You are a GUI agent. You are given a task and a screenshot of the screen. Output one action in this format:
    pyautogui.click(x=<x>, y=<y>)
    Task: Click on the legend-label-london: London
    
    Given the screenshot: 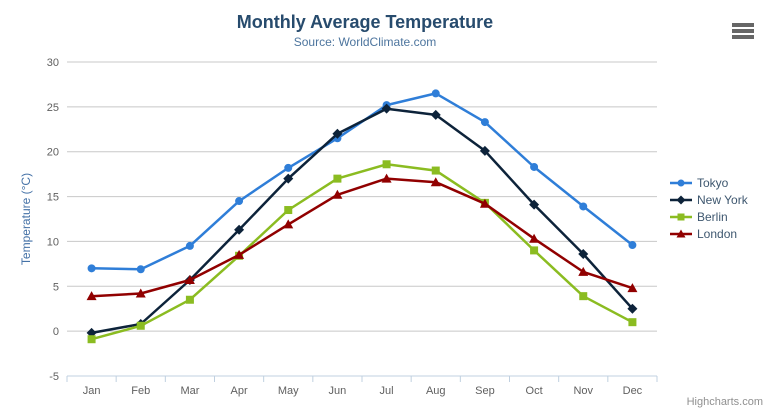 What is the action you would take?
    pyautogui.click(x=717, y=233)
    